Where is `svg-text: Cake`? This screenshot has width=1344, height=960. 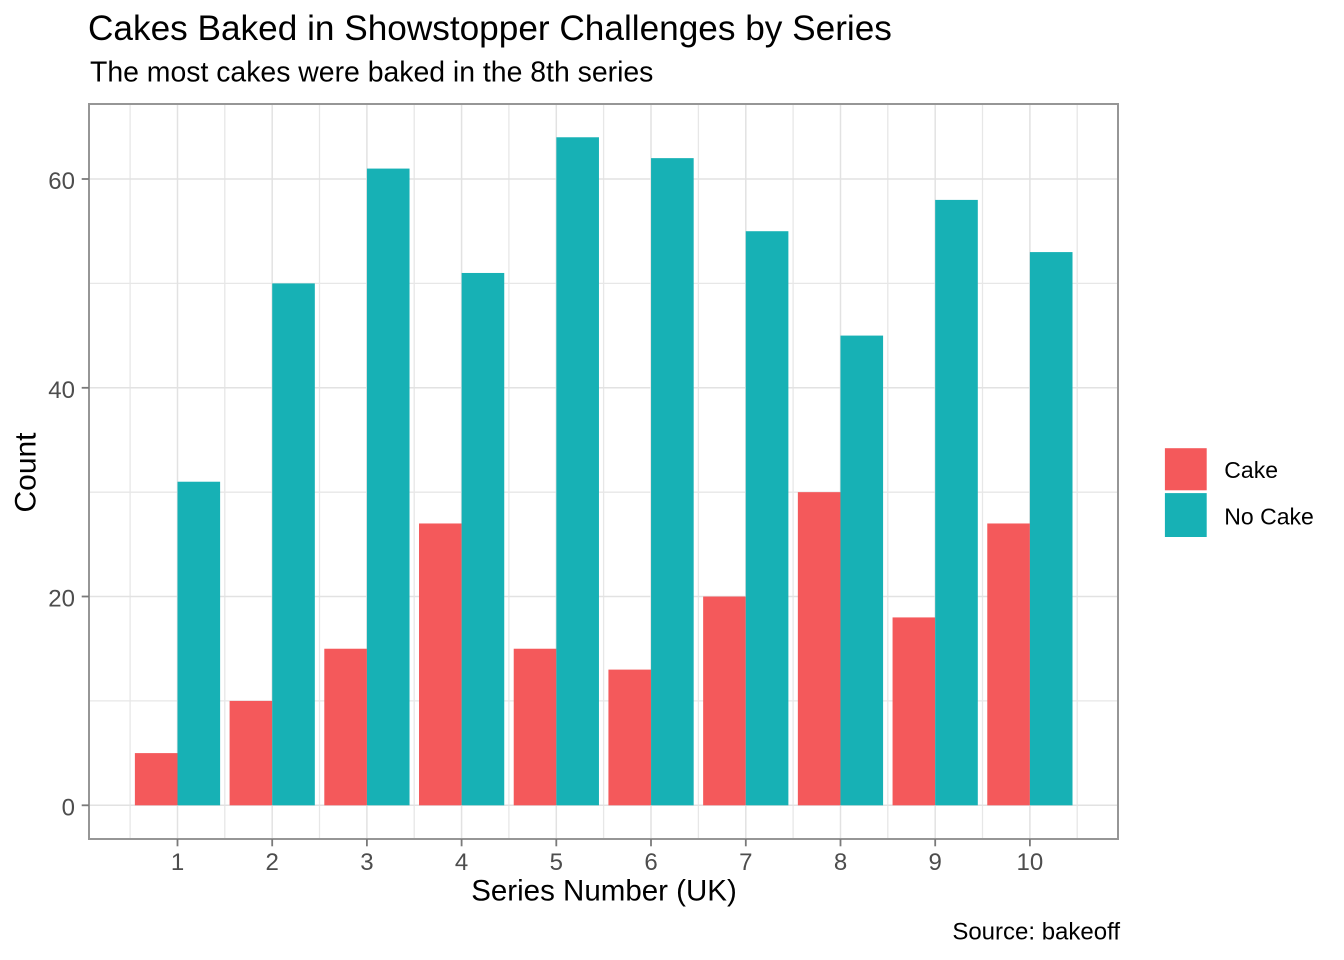 svg-text: Cake is located at coordinates (1251, 470).